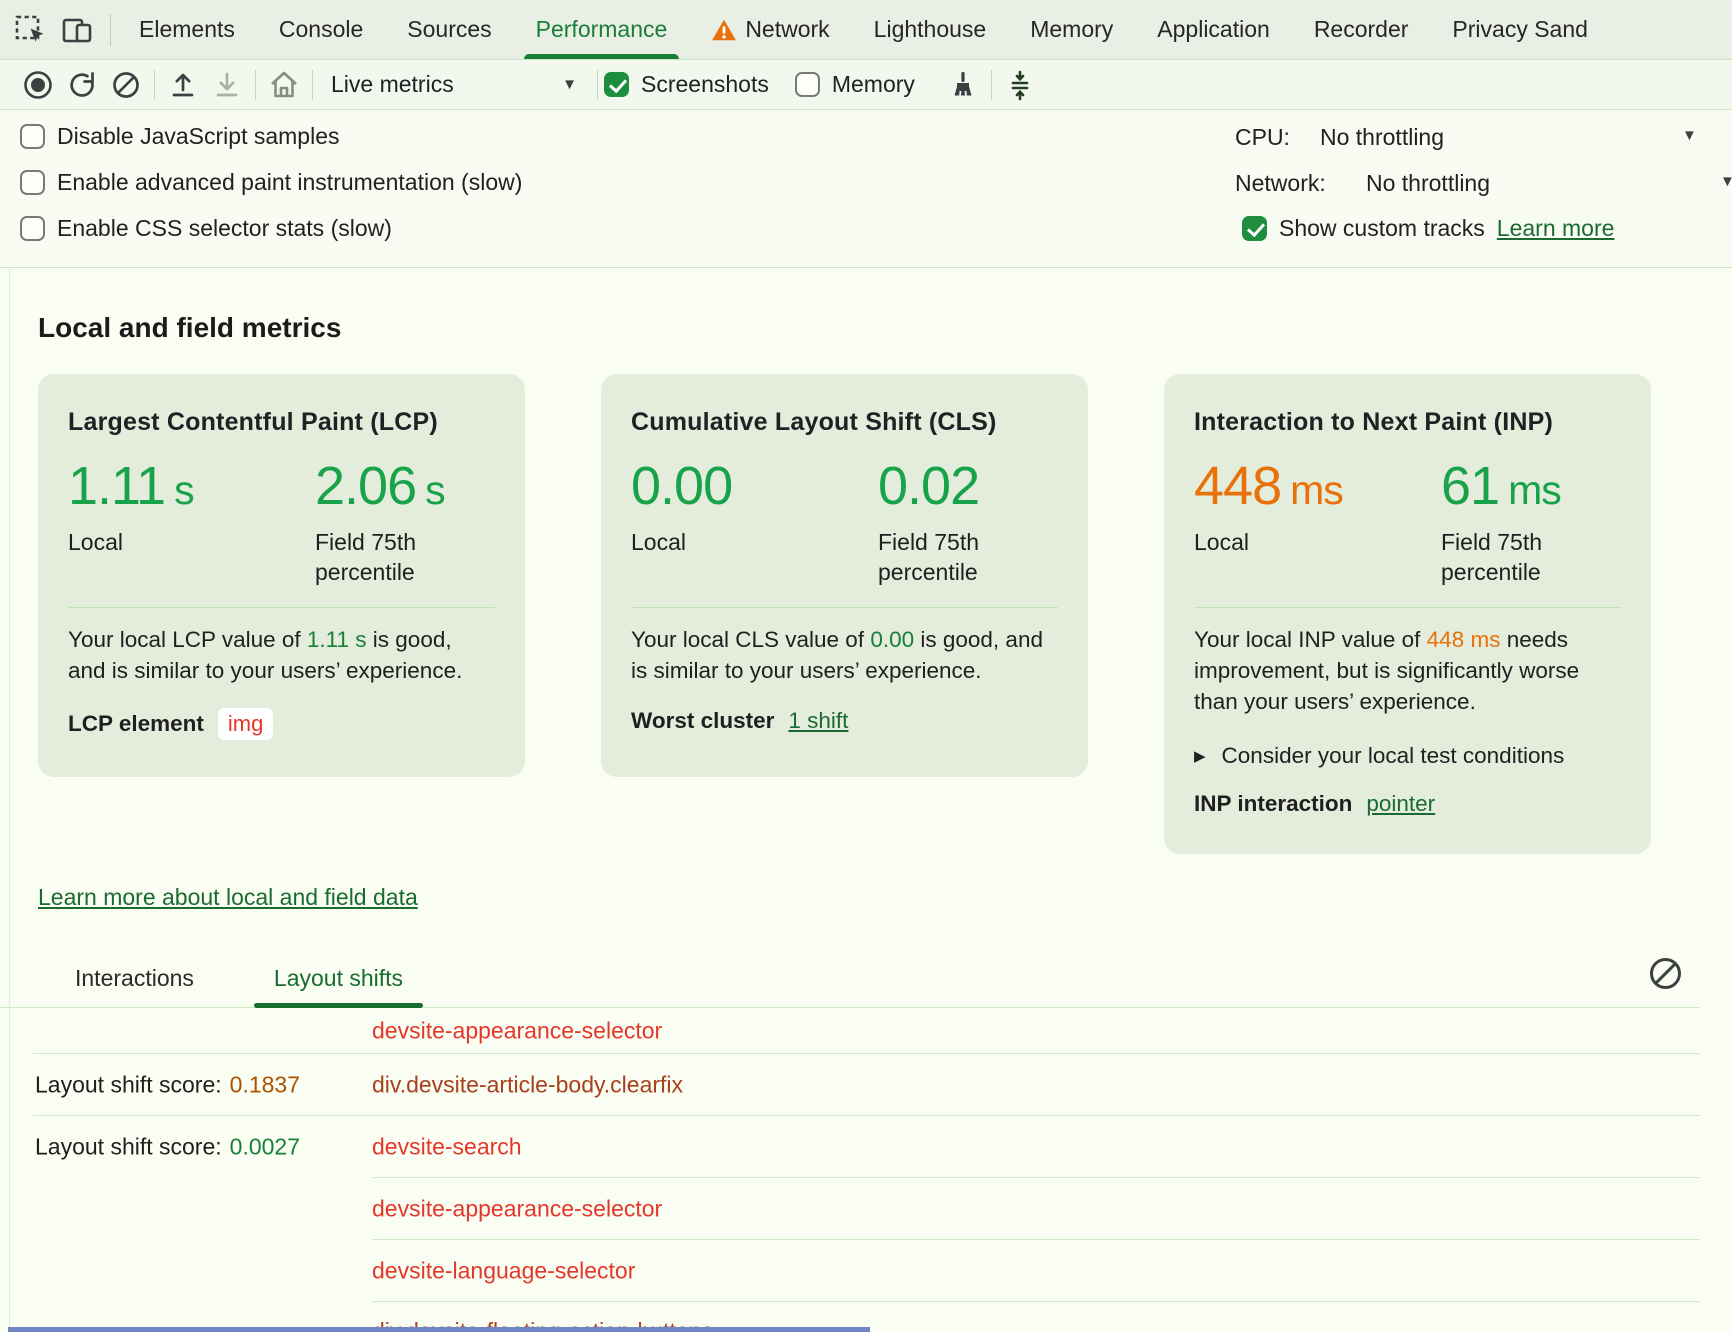  What do you see at coordinates (126, 85) in the screenshot?
I see `clear-icon` at bounding box center [126, 85].